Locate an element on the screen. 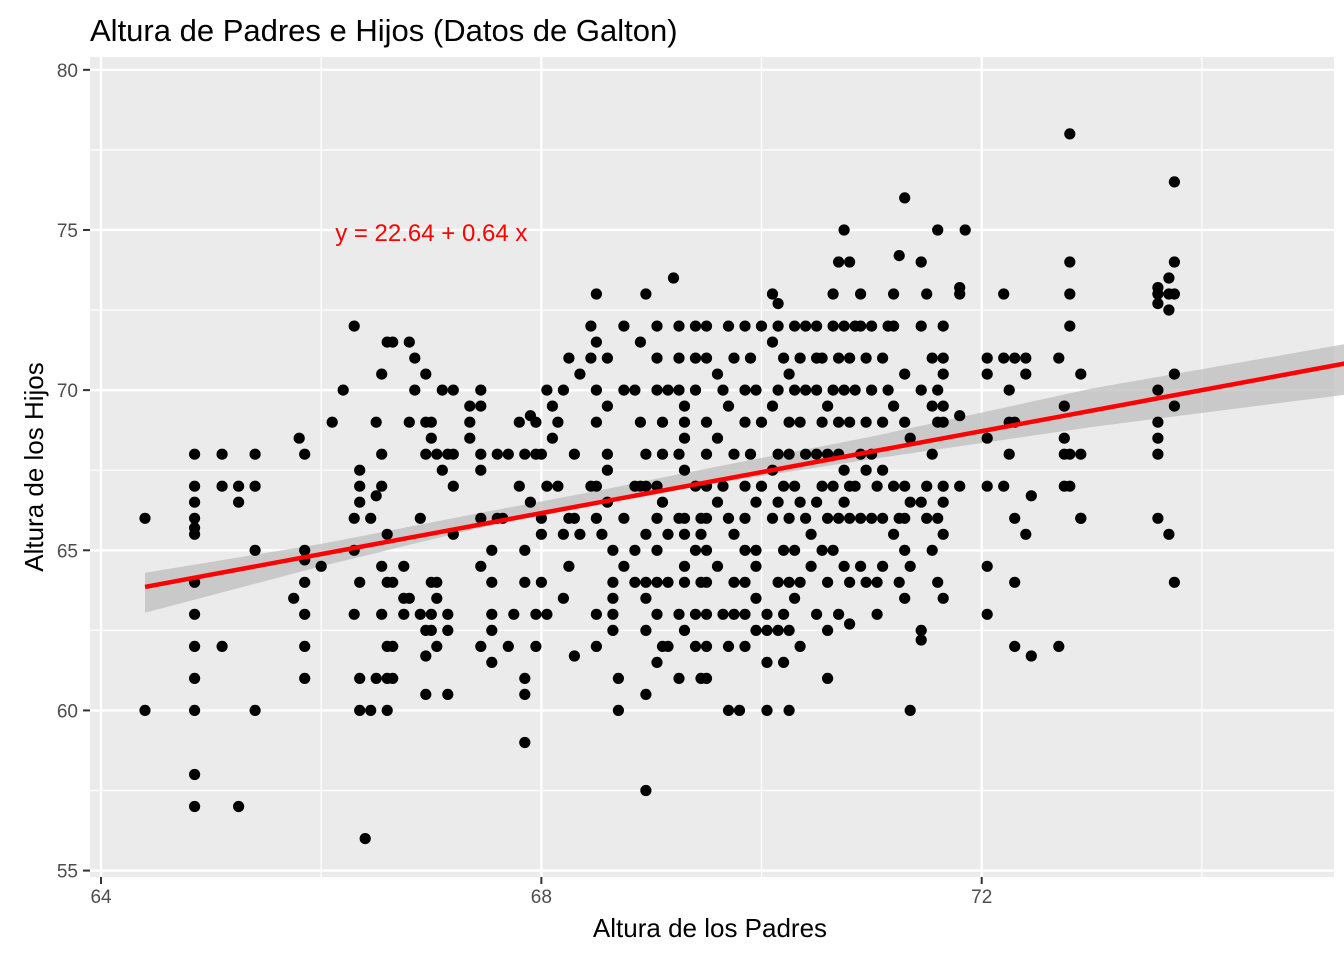 This screenshot has height=960, width=1344. x-axis-label: Altura de los Padres is located at coordinates (710, 928).